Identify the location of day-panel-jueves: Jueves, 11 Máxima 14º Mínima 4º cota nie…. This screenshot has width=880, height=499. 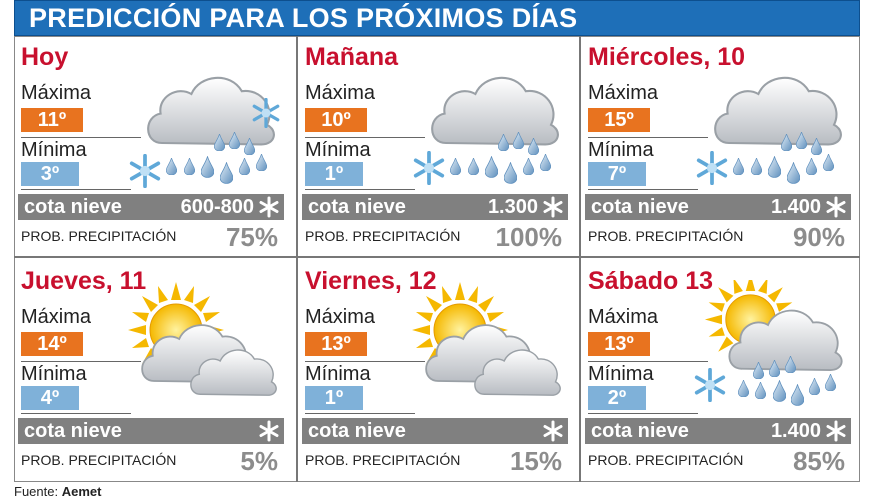
(151, 372).